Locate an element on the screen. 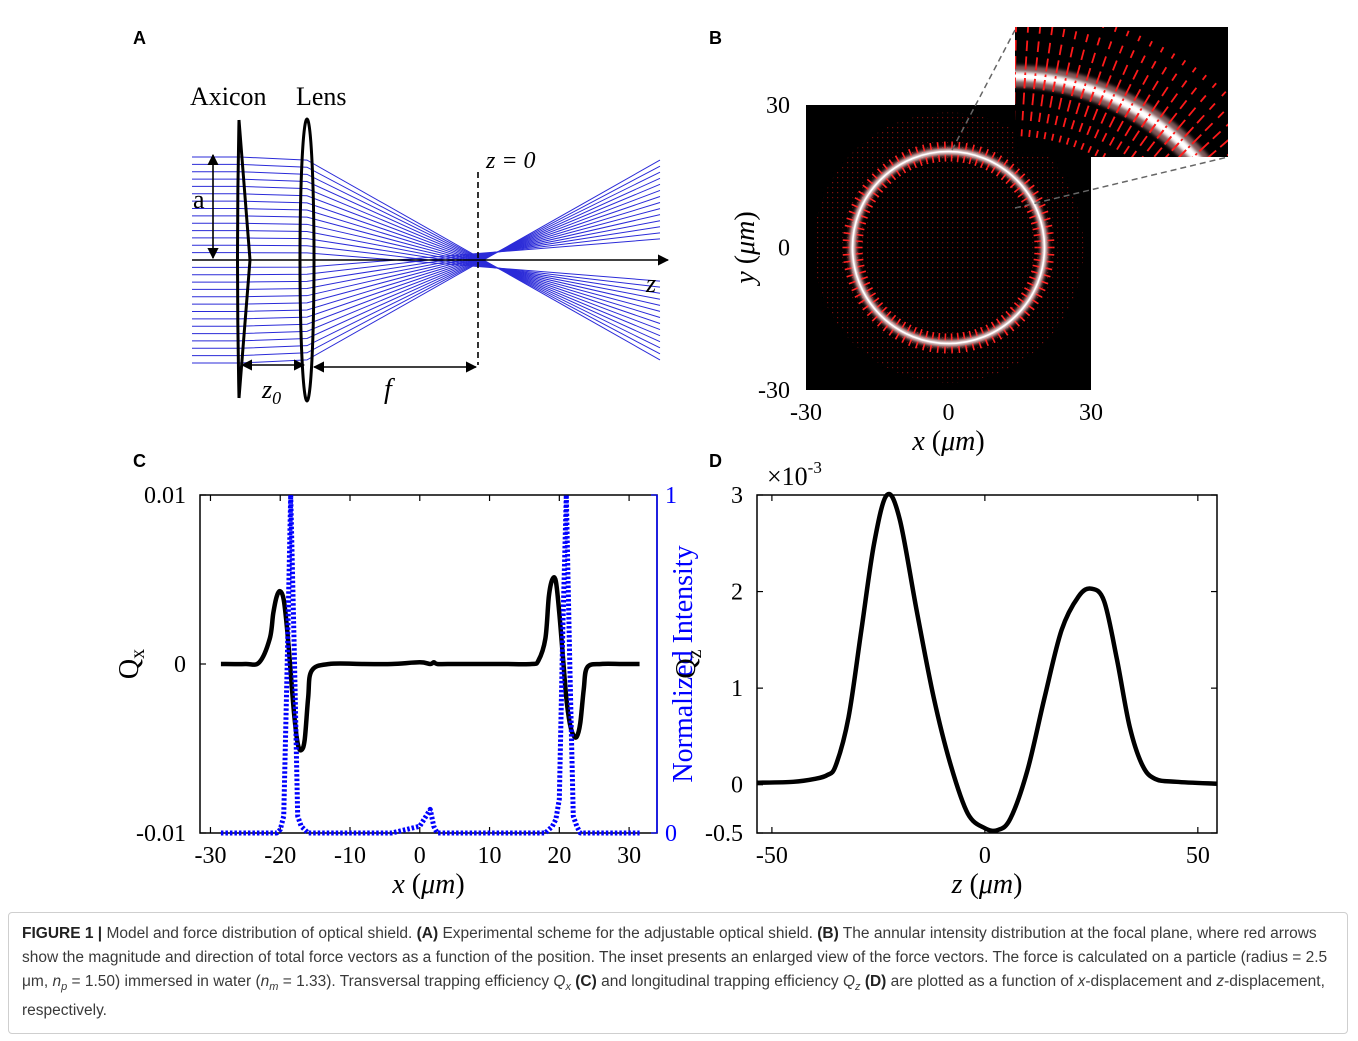 The height and width of the screenshot is (1041, 1358). caption-part: -displacement, respectively. is located at coordinates (673, 996).